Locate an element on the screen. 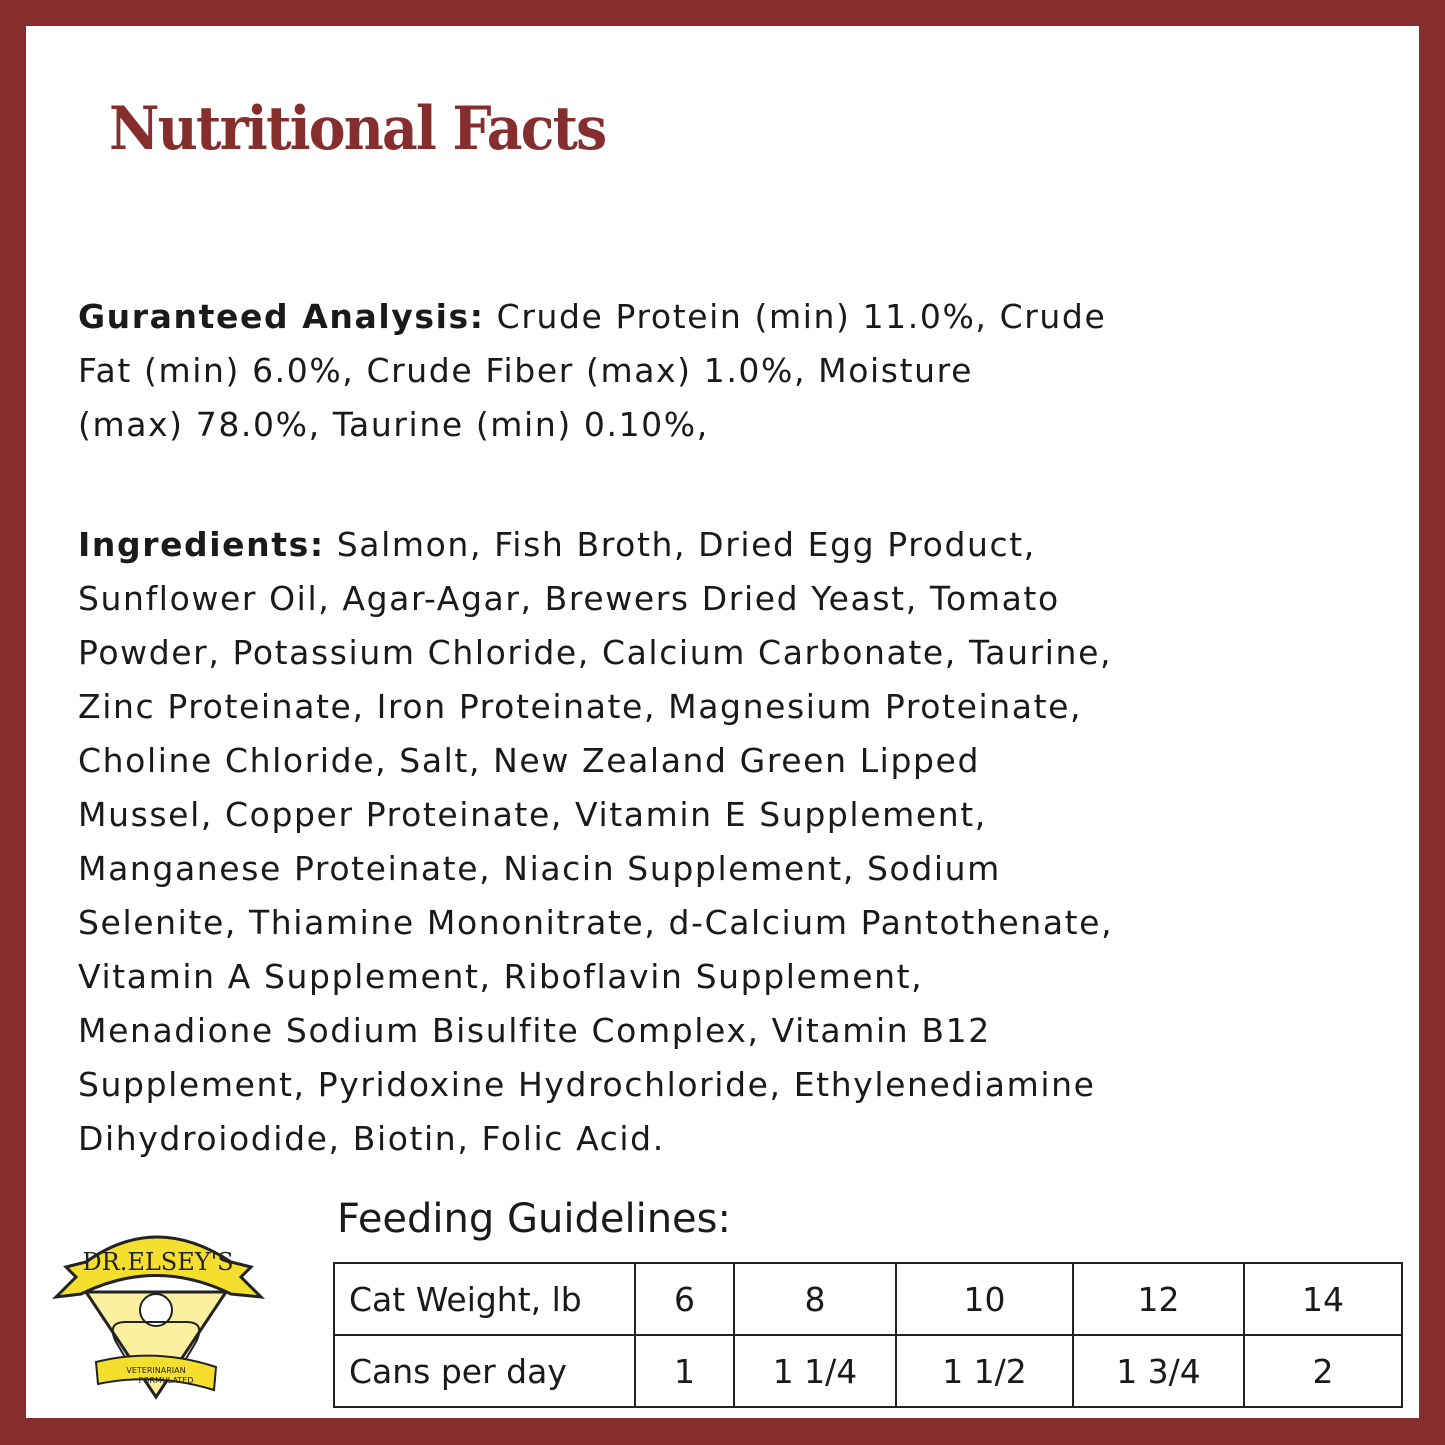 This screenshot has height=1445, width=1445. analysis-label: Guranteed Analysis: is located at coordinates (281, 316).